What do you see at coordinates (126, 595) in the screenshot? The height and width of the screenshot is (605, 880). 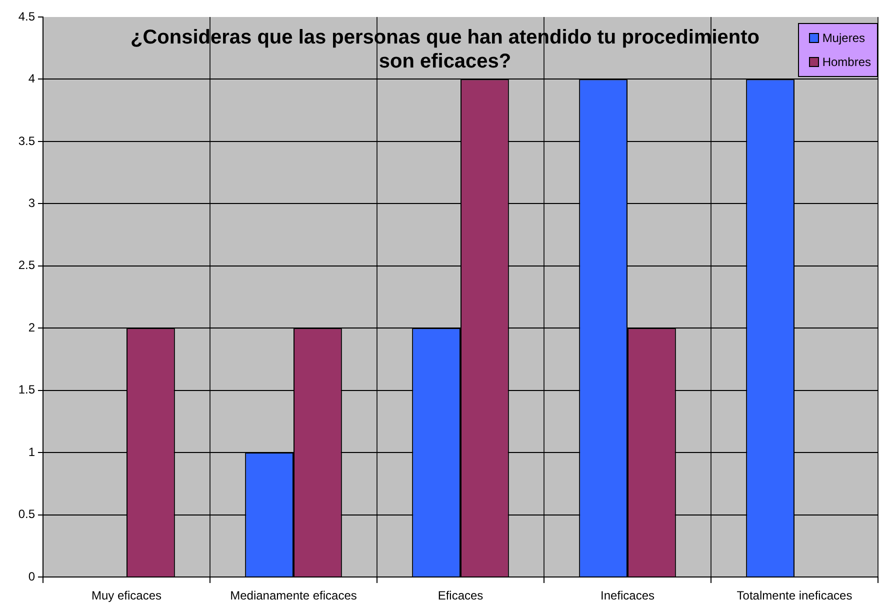 I see `x-tick-label: Muy eficaces` at bounding box center [126, 595].